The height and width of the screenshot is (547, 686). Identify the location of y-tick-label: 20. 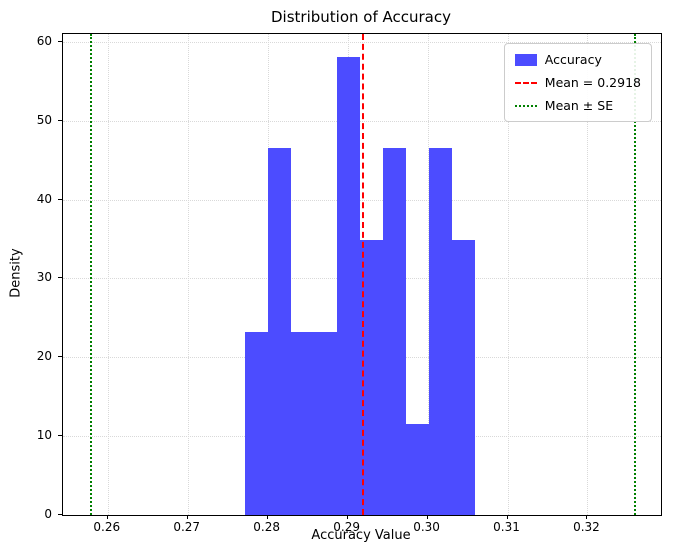
(44, 356).